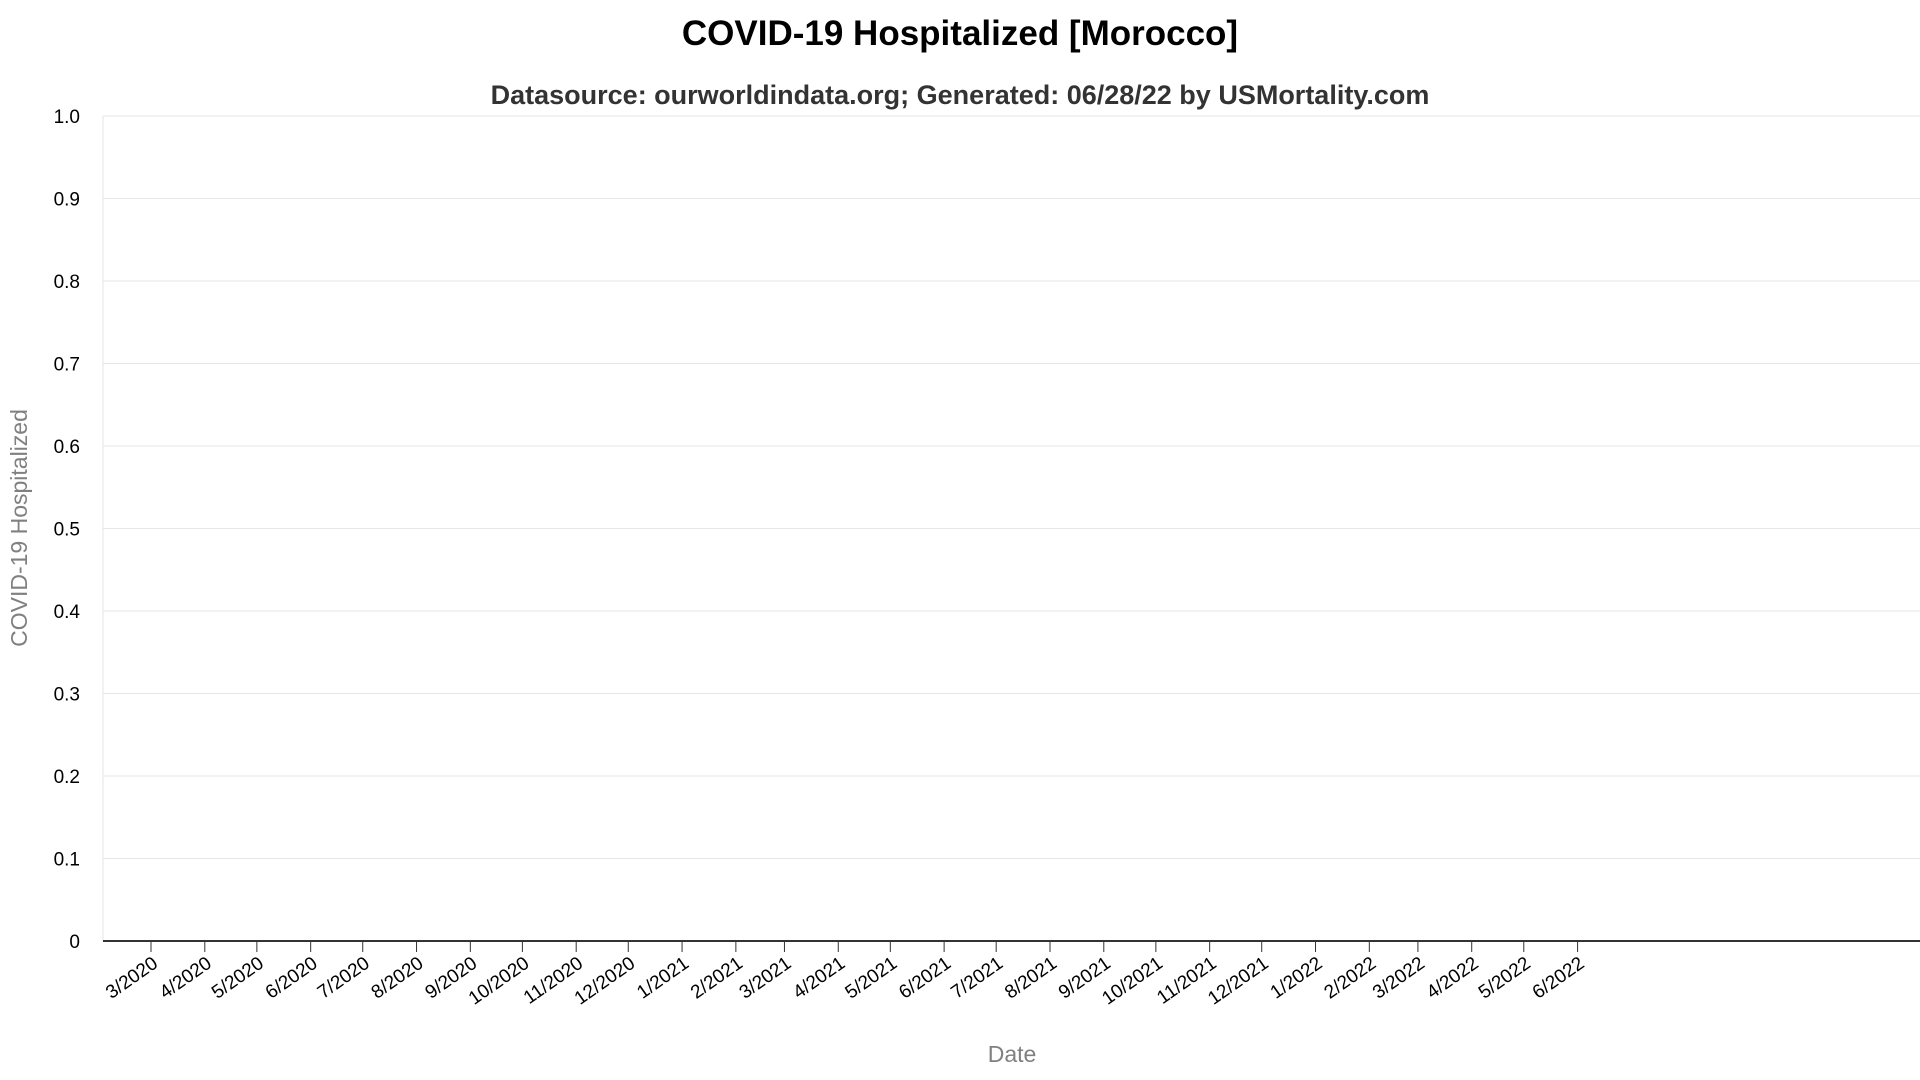 The width and height of the screenshot is (1920, 1080). What do you see at coordinates (67, 447) in the screenshot?
I see `y-tick-label: 0.6` at bounding box center [67, 447].